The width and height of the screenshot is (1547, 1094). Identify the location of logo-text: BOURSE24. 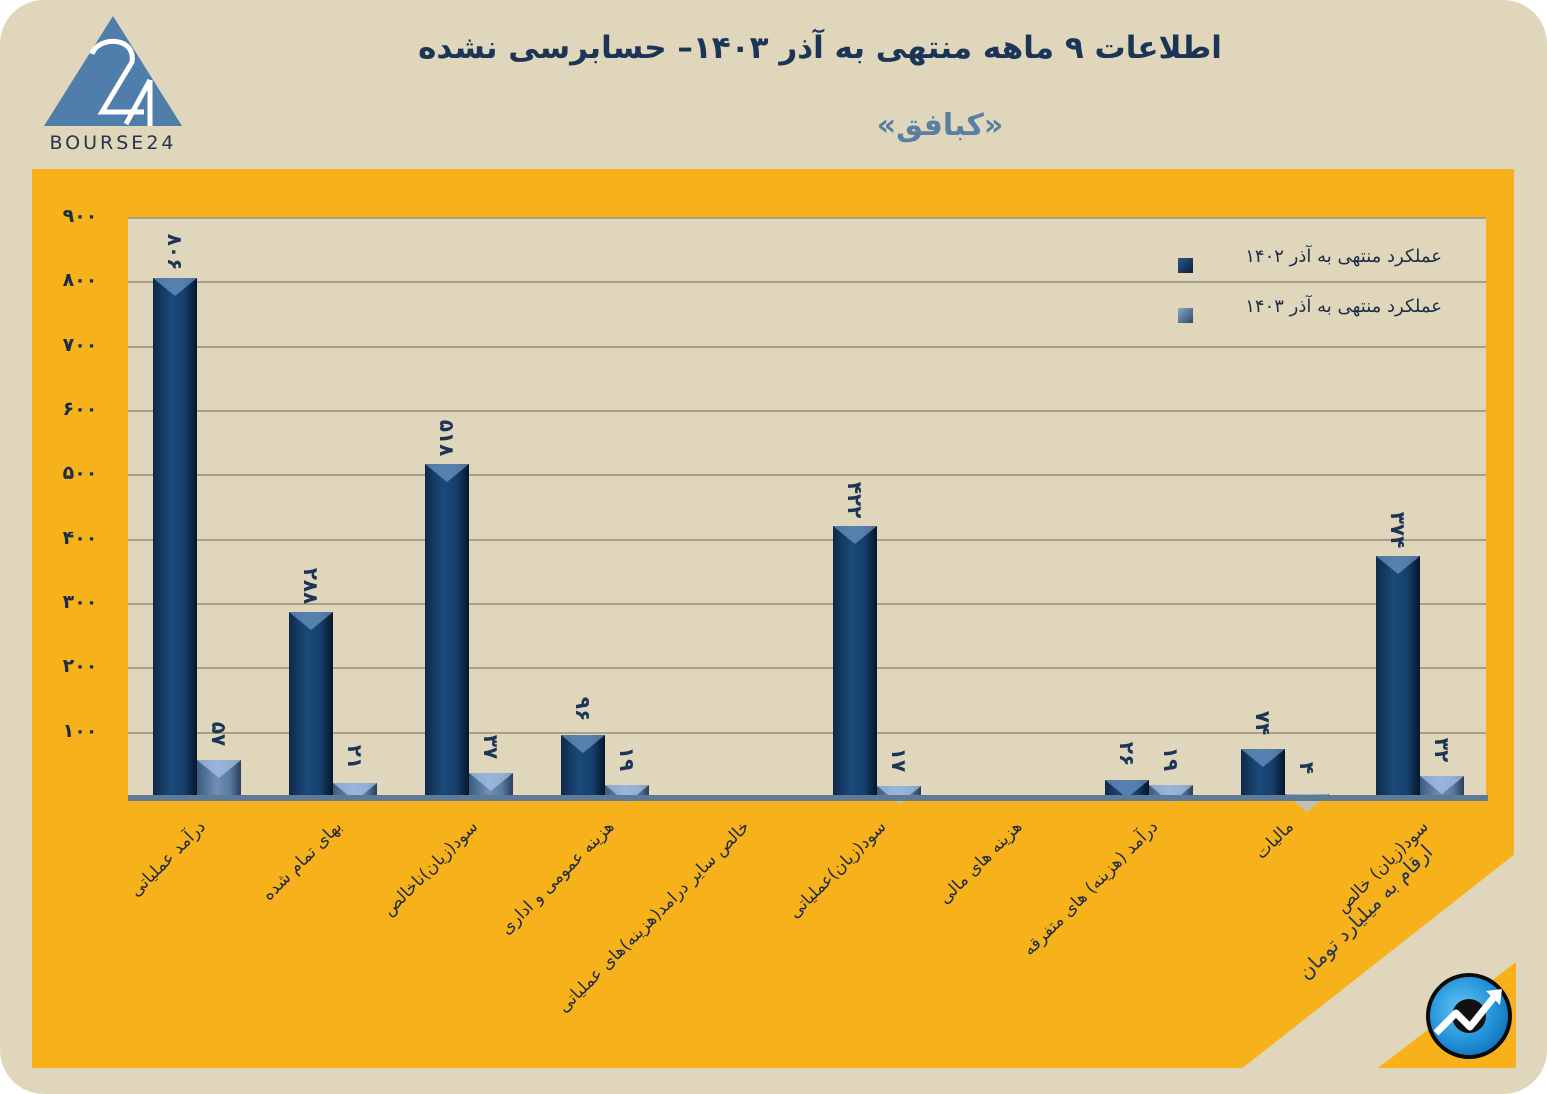
(113, 143).